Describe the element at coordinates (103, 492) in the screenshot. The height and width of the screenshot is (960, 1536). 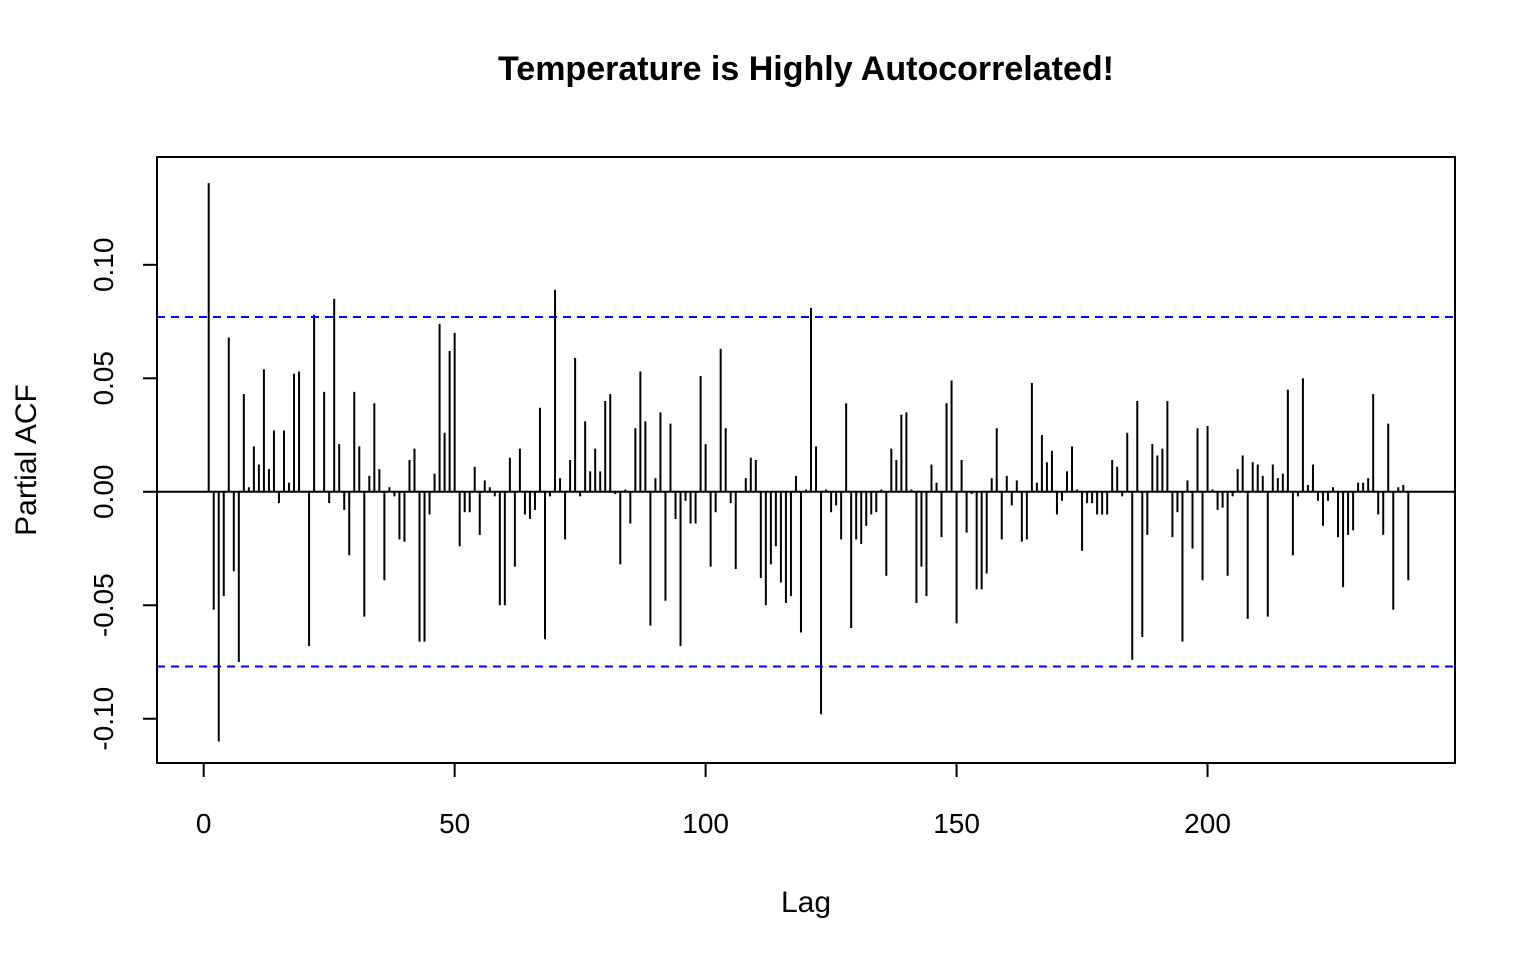
I see `y-tick-label: 0.00` at that location.